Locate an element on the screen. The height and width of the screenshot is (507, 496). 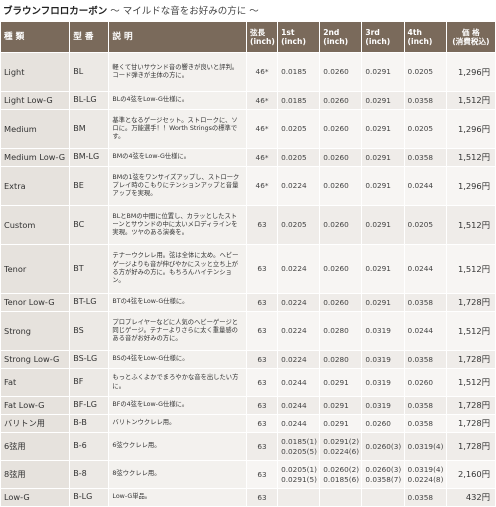
code-cell: B-6 is located at coordinates (89, 446).